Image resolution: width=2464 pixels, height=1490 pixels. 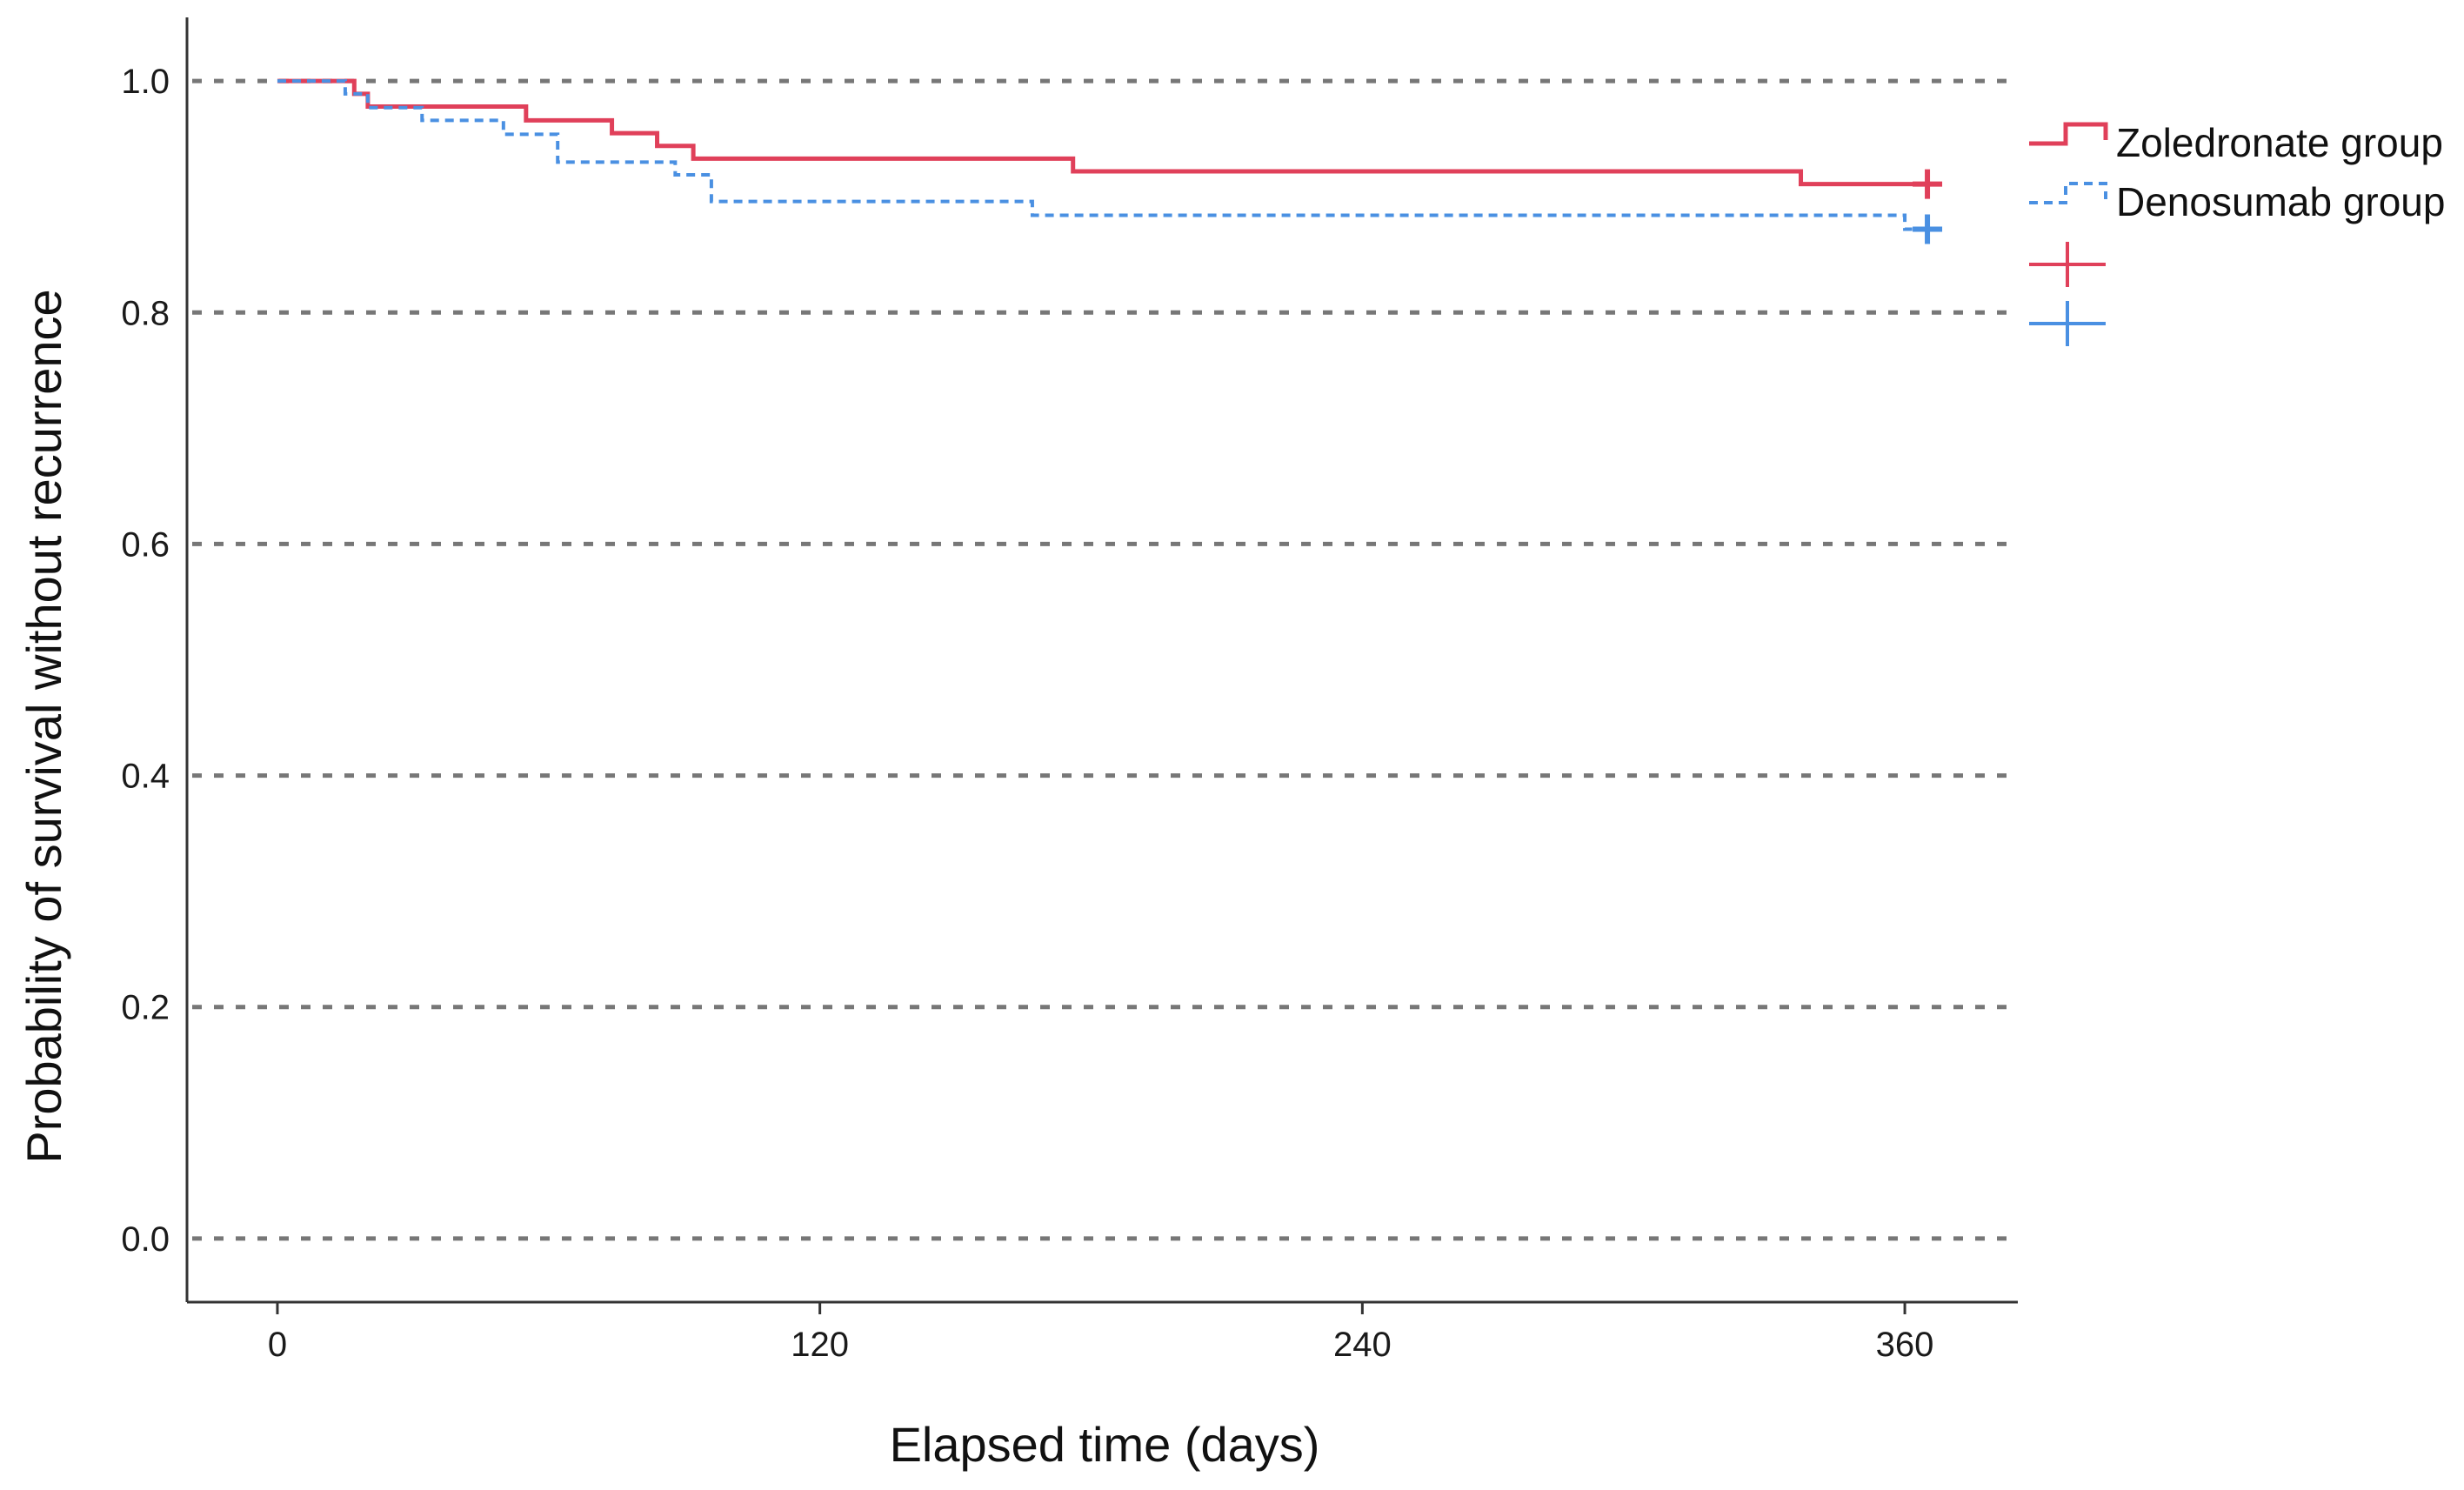 I want to click on legend: Zoledronate group Denosumab group, so click(x=2237, y=233).